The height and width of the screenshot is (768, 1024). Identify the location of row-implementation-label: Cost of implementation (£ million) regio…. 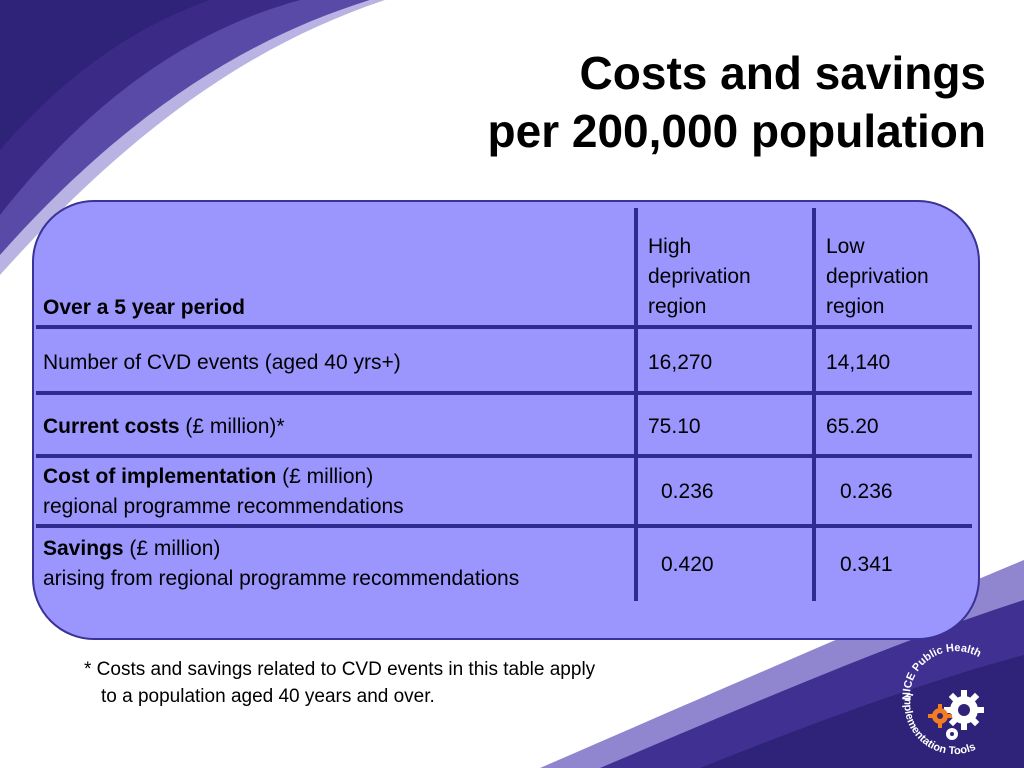
(223, 491).